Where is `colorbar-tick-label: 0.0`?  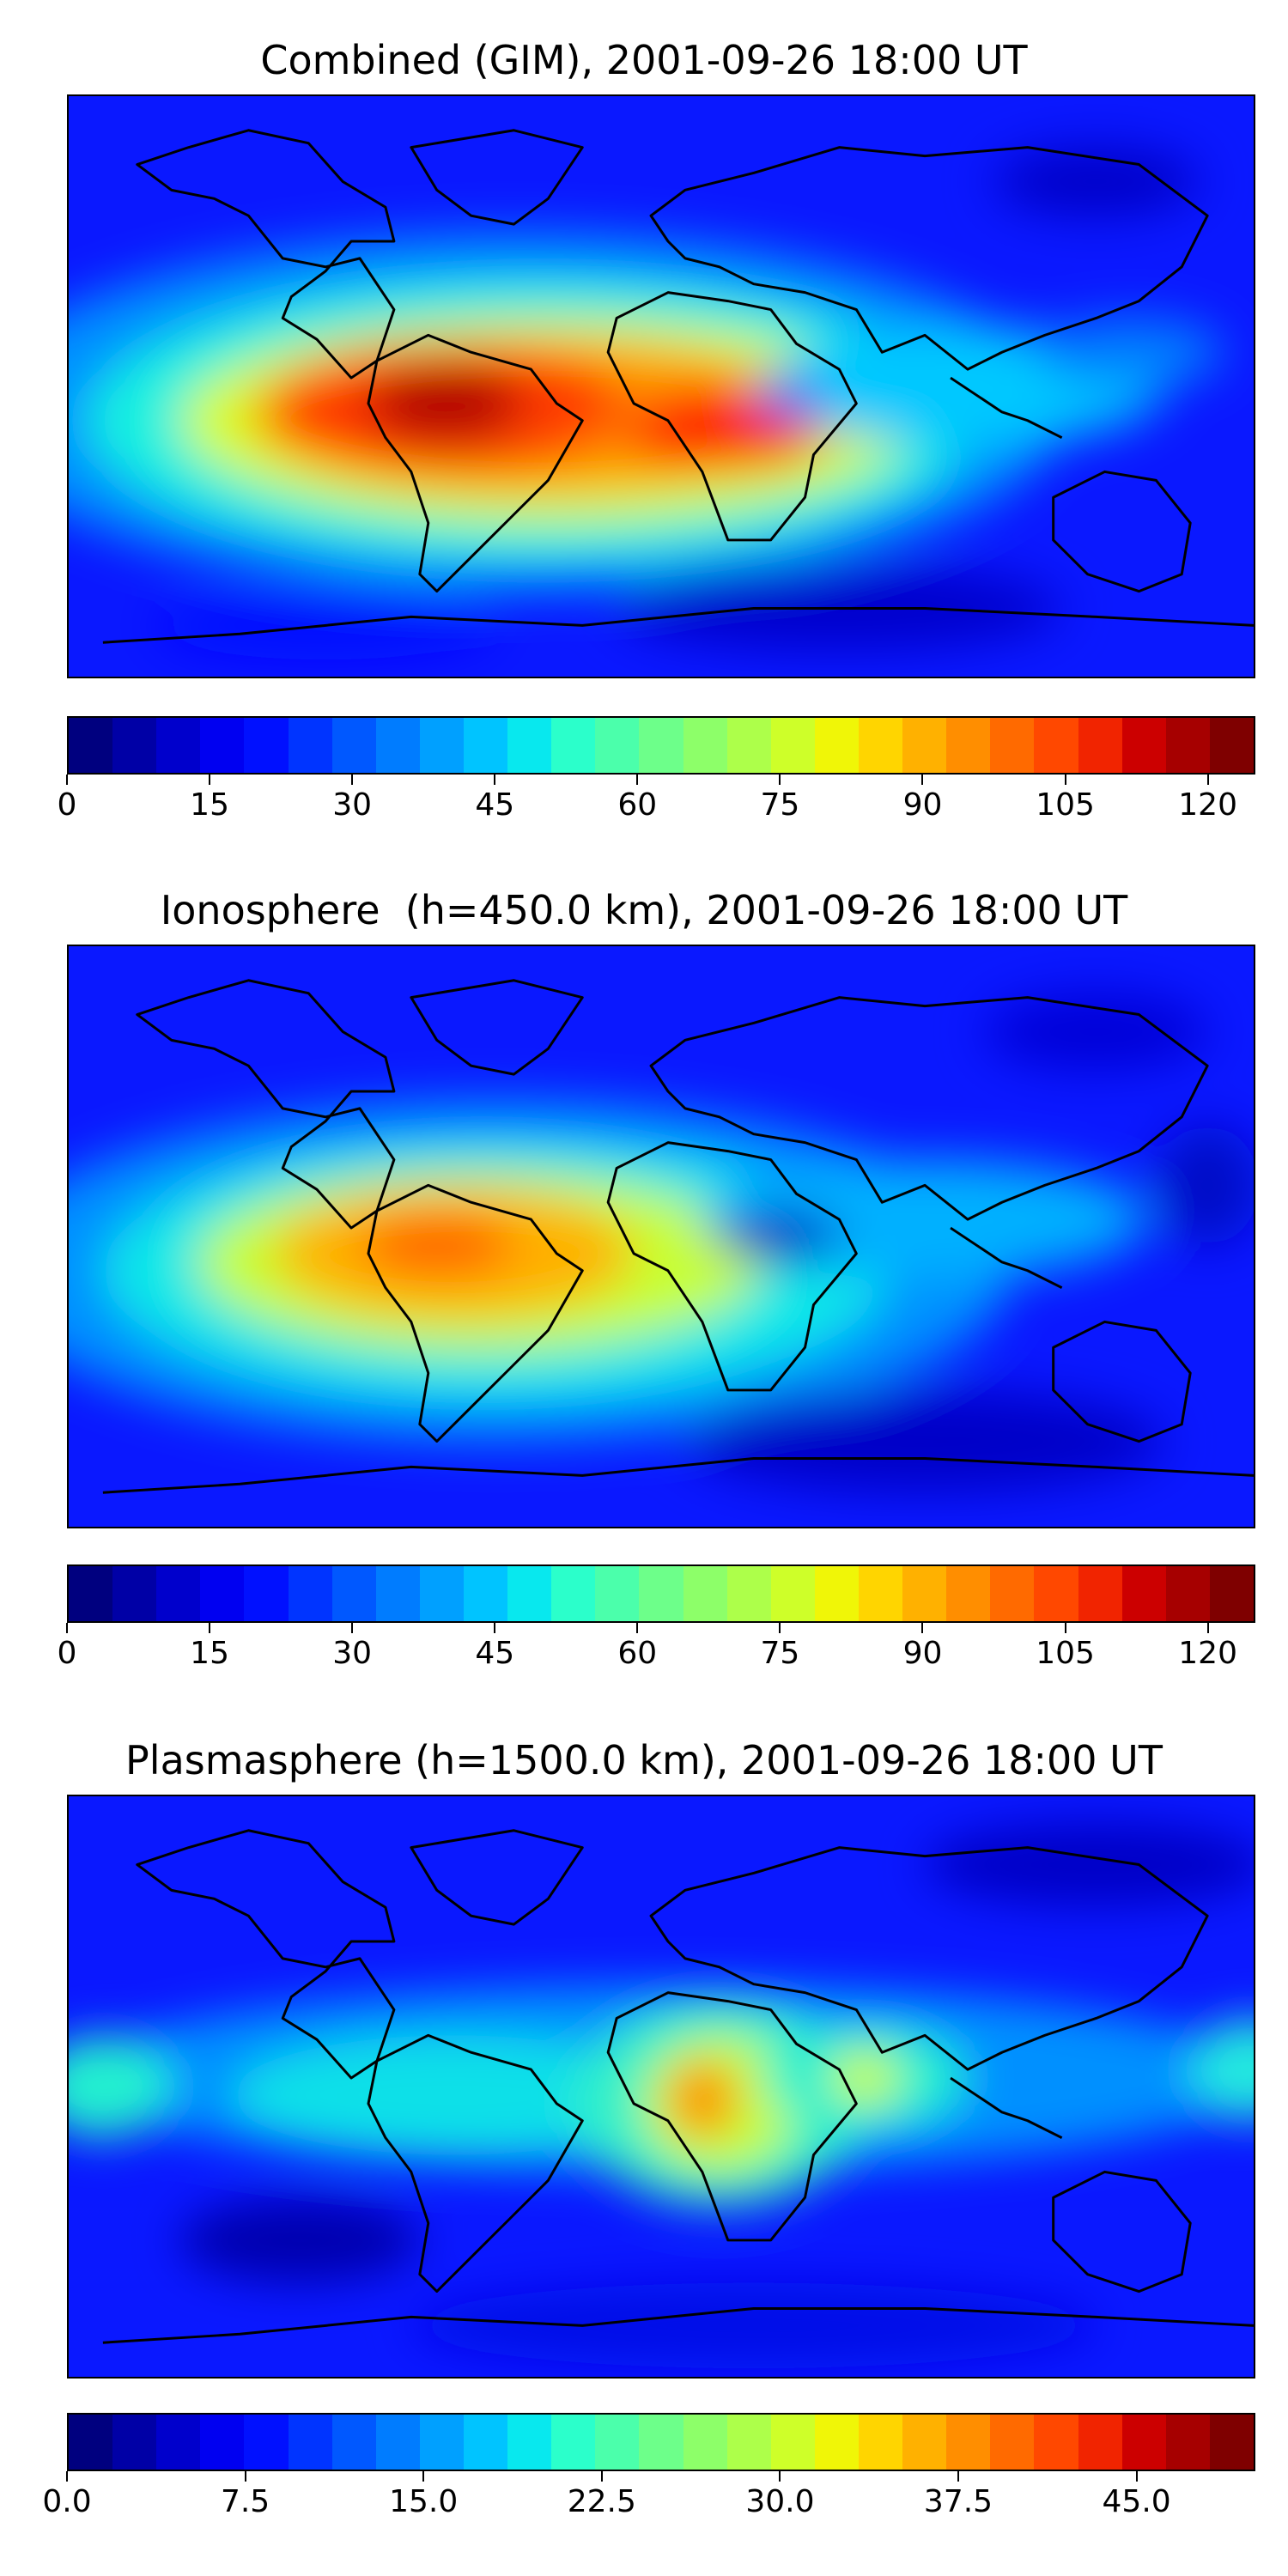
colorbar-tick-label: 0.0 is located at coordinates (67, 2501).